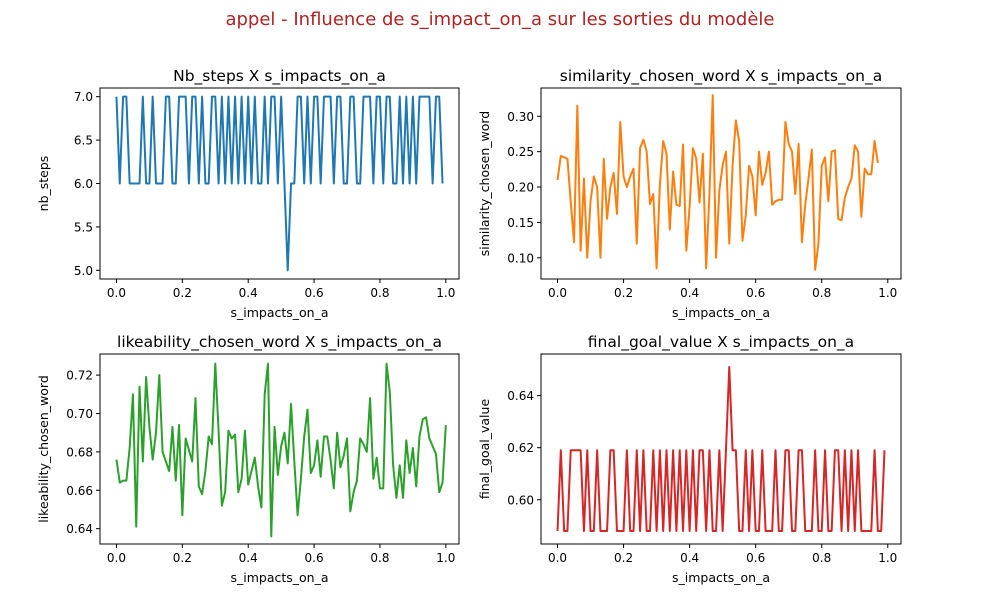 This screenshot has height=600, width=1000. What do you see at coordinates (79, 452) in the screenshot?
I see `likeability-y-tick-label: 0.68` at bounding box center [79, 452].